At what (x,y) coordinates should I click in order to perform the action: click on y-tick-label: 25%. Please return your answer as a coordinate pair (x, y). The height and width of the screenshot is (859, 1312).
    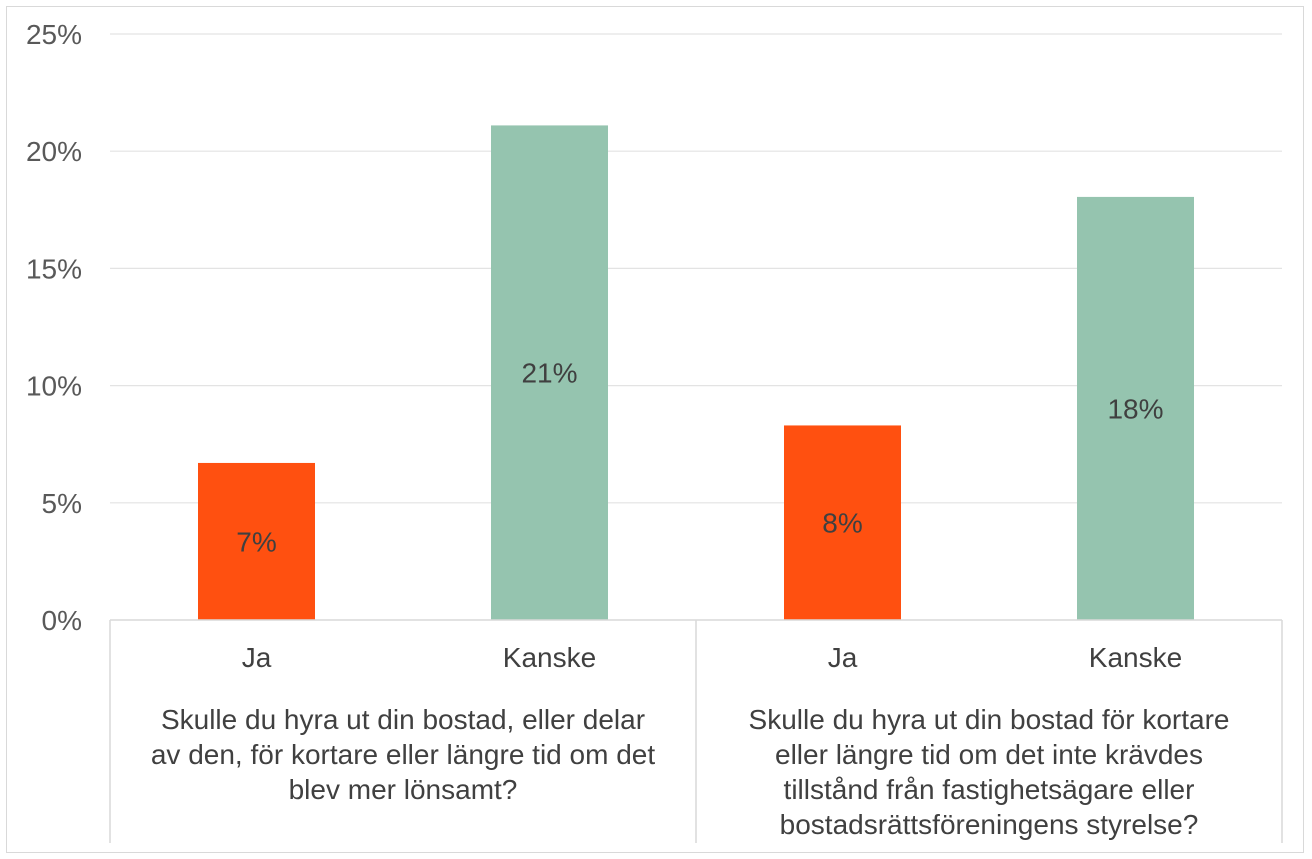
    Looking at the image, I should click on (54, 34).